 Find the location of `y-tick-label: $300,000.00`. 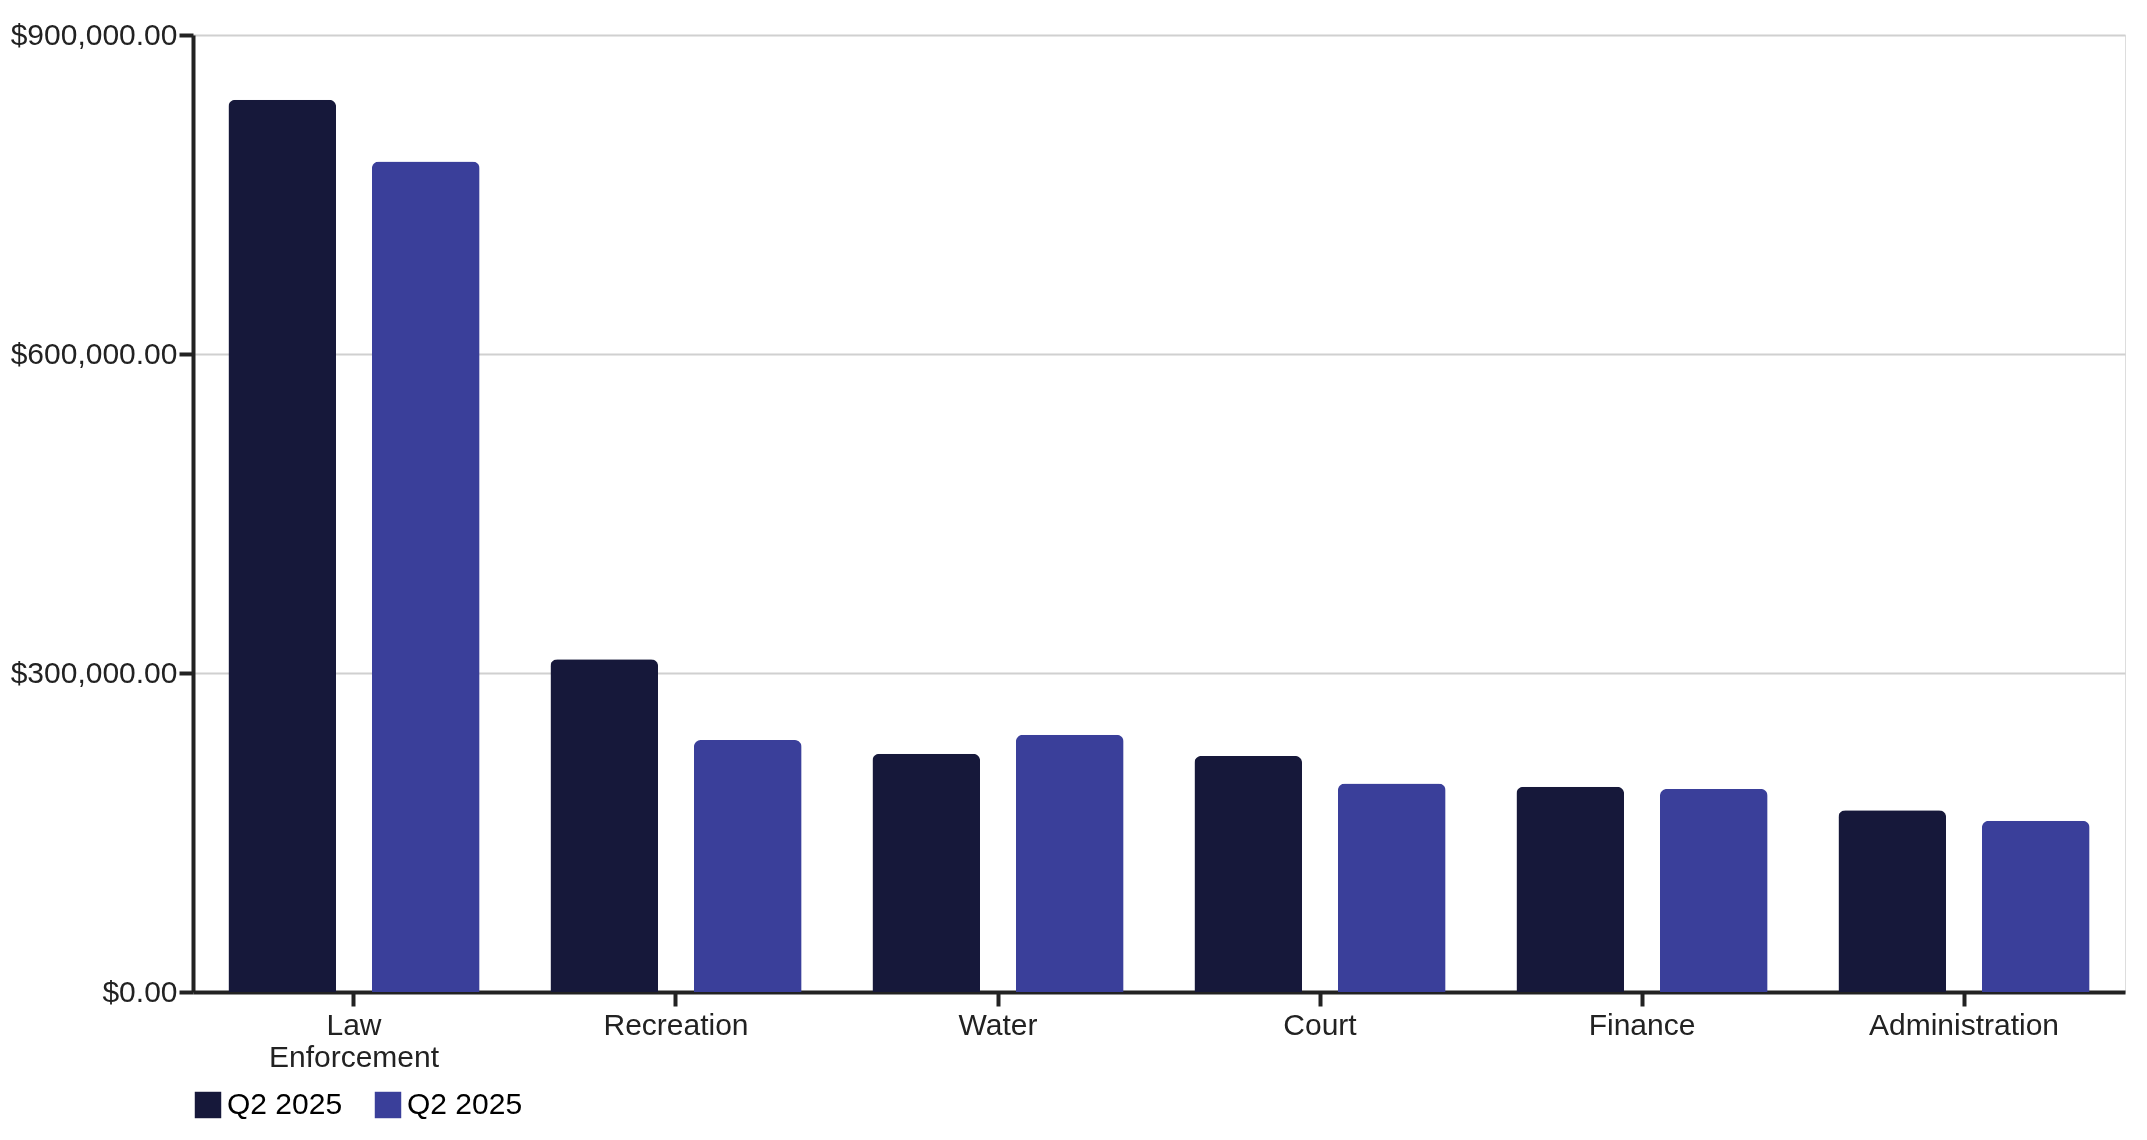

y-tick-label: $300,000.00 is located at coordinates (94, 672).